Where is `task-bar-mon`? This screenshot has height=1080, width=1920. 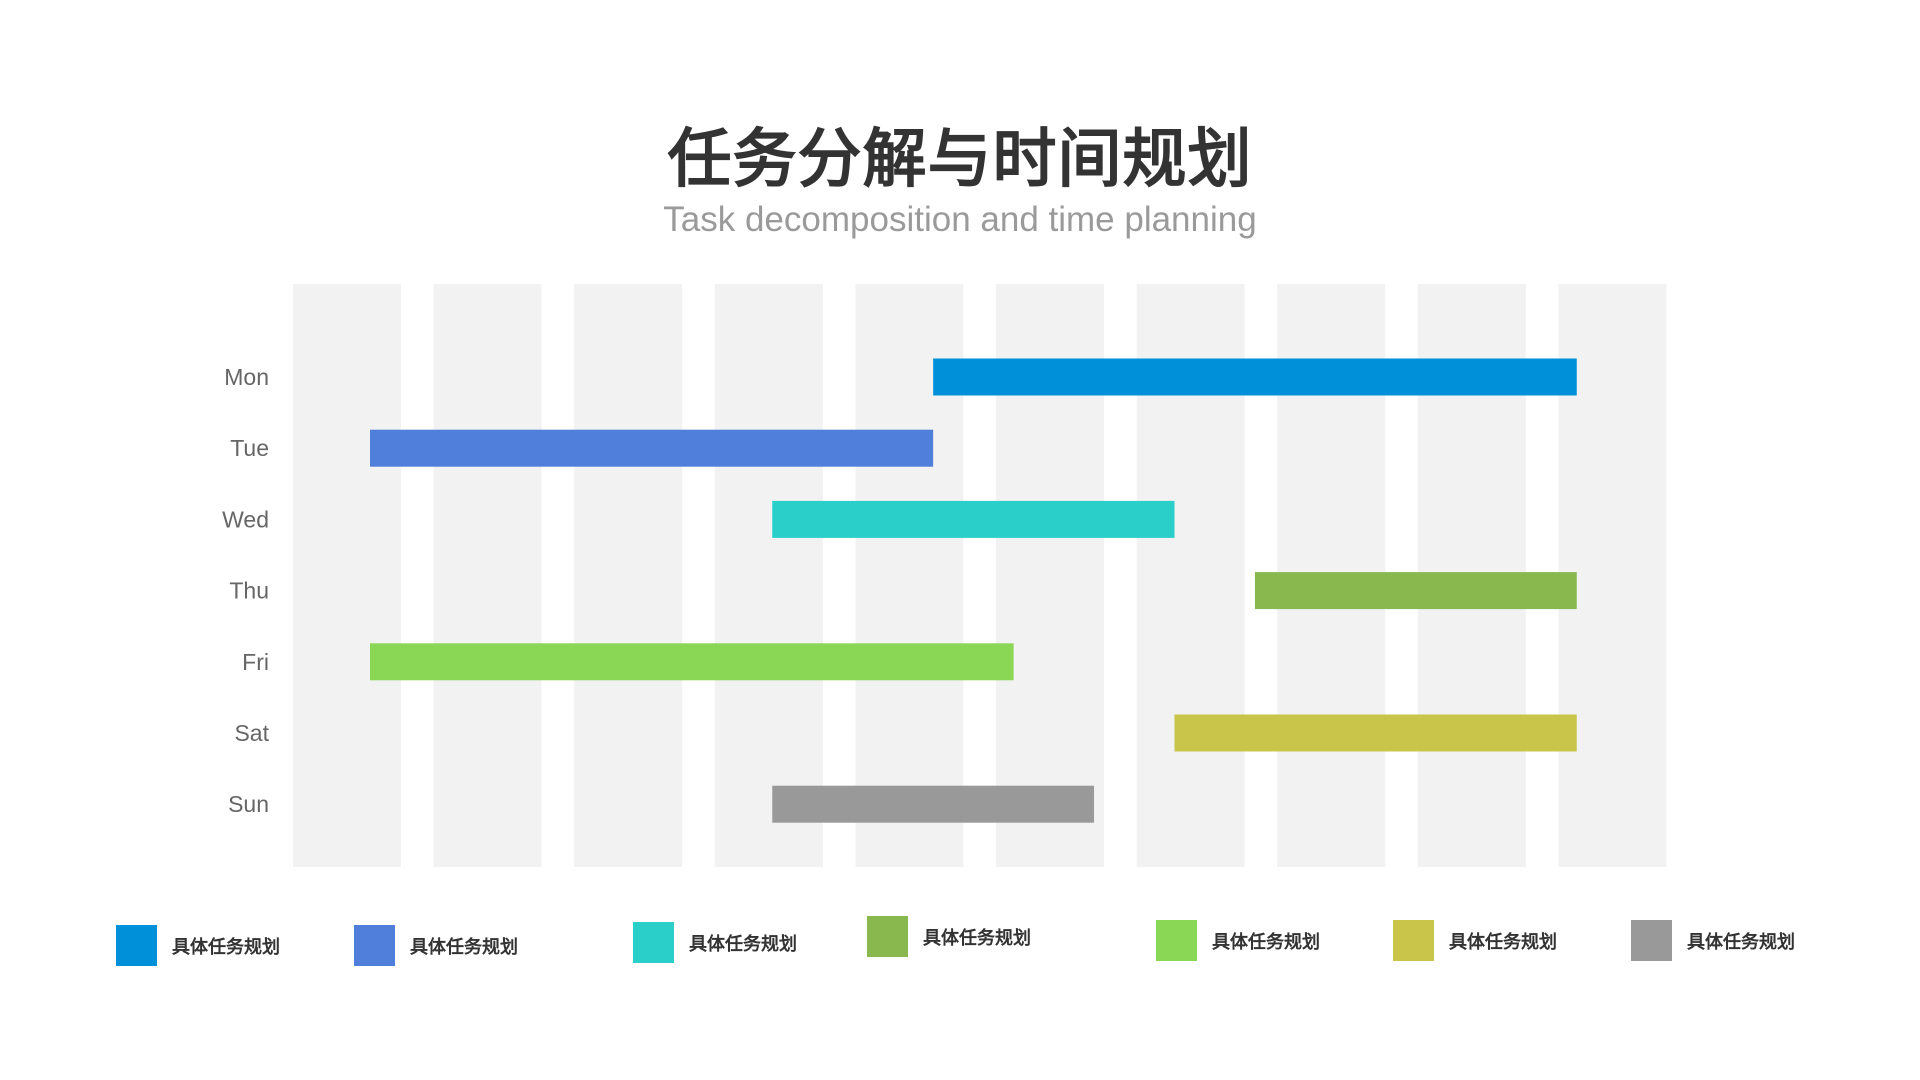 task-bar-mon is located at coordinates (1255, 377).